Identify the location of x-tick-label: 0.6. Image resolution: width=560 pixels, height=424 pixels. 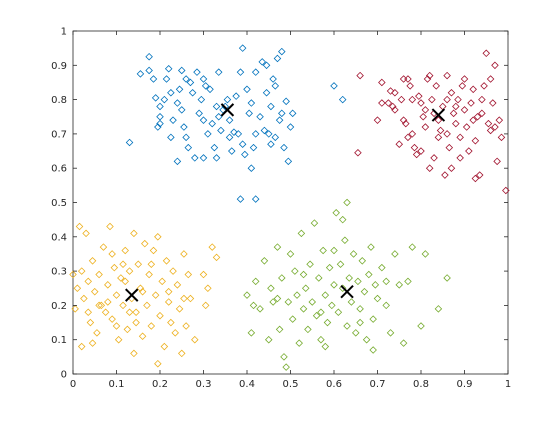
(334, 384).